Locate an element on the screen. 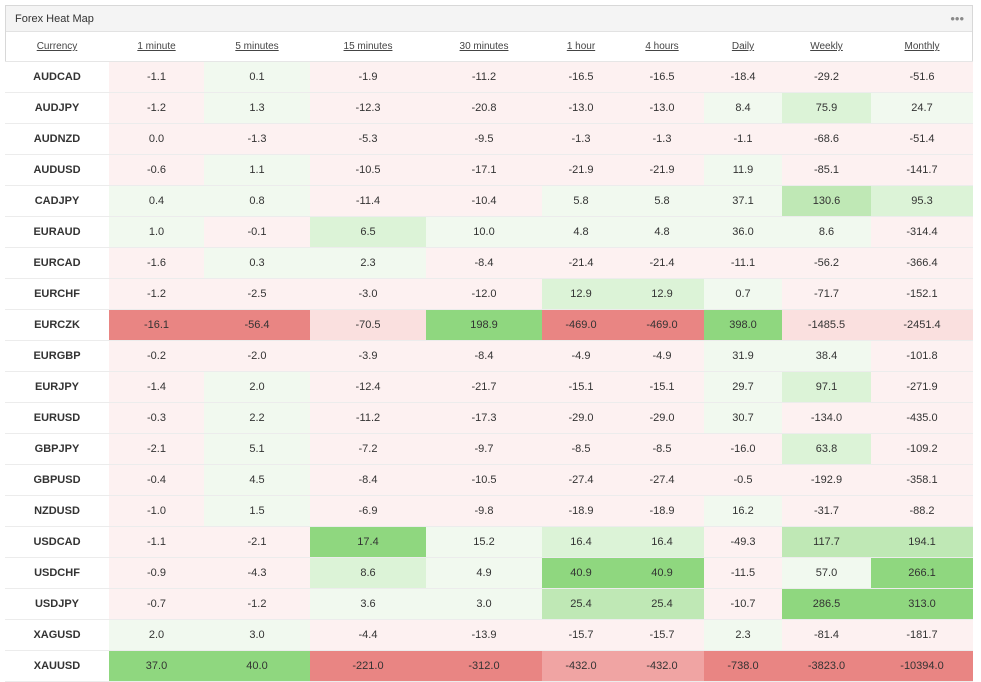  column-header-label: 5 minutes is located at coordinates (257, 46).